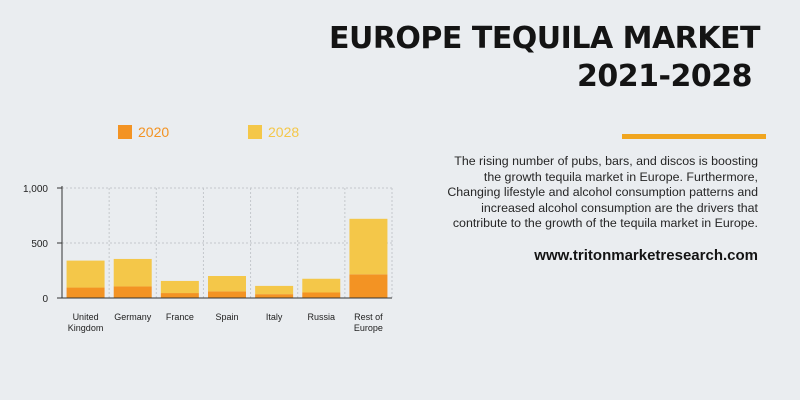 Image resolution: width=800 pixels, height=400 pixels. I want to click on website-link: www.tritonmarketresearch.com, so click(646, 255).